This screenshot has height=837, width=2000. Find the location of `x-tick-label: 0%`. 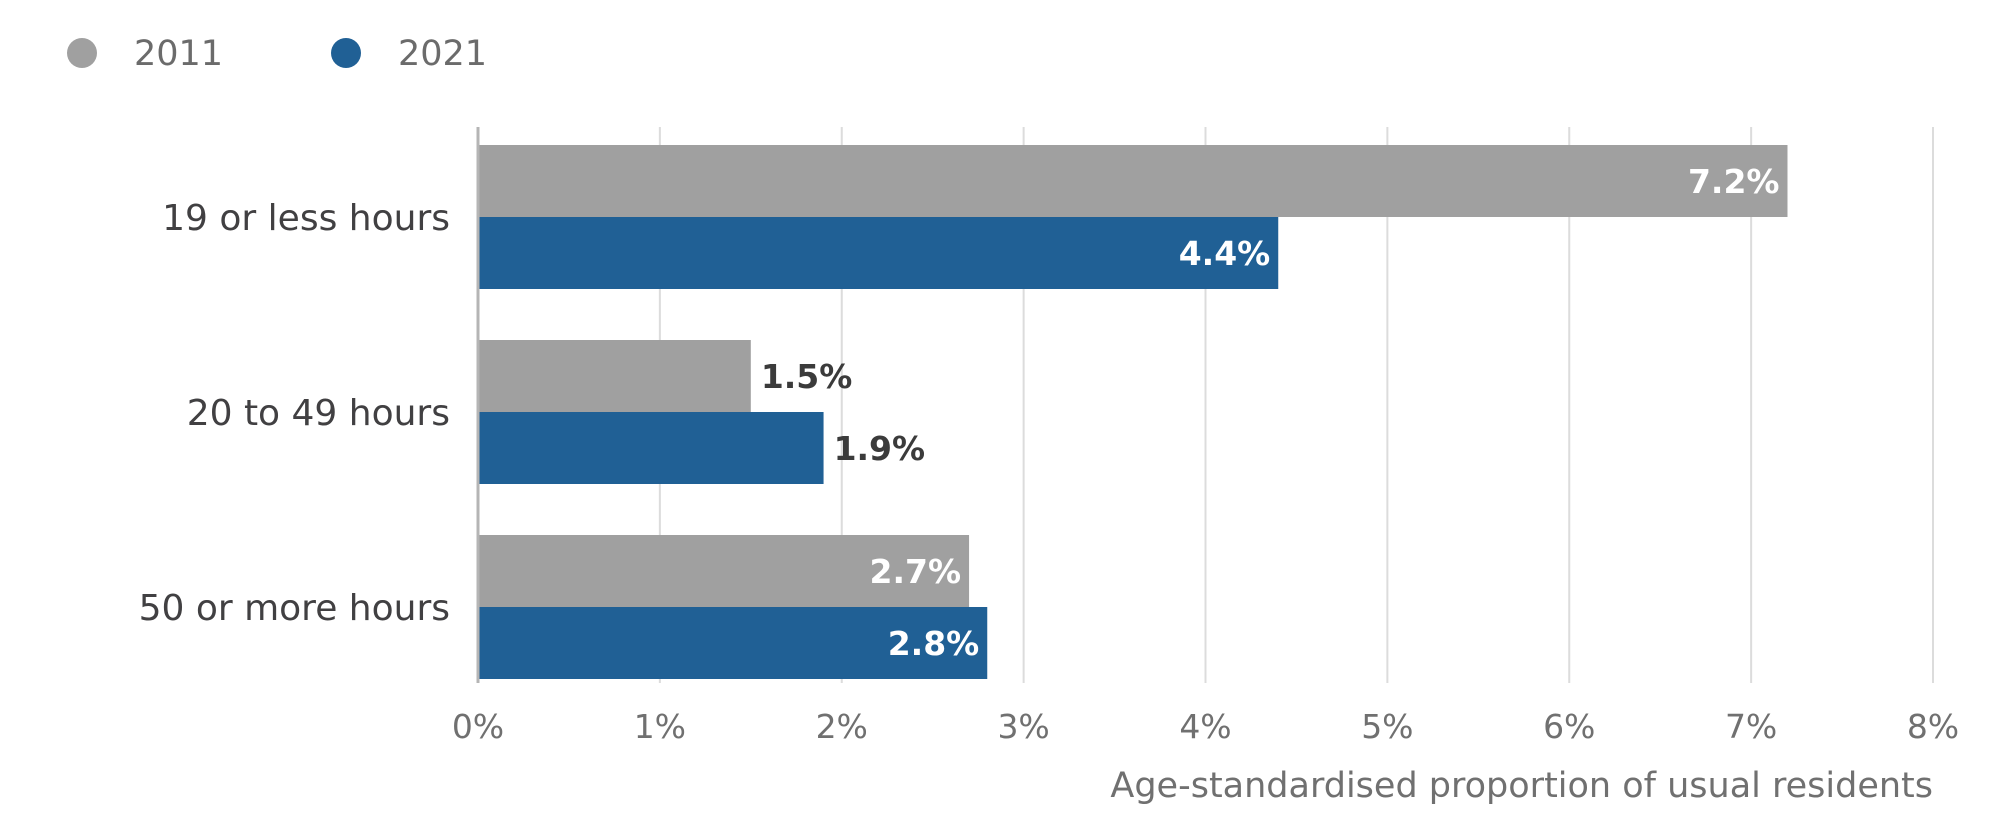

x-tick-label: 0% is located at coordinates (478, 726).